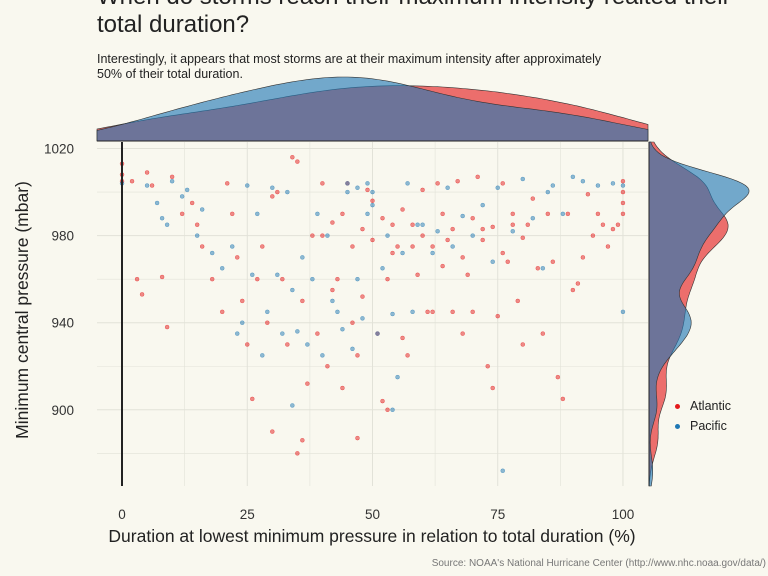  What do you see at coordinates (59, 280) in the screenshot?
I see `y-axis-ticks: 900 940 980 1020` at bounding box center [59, 280].